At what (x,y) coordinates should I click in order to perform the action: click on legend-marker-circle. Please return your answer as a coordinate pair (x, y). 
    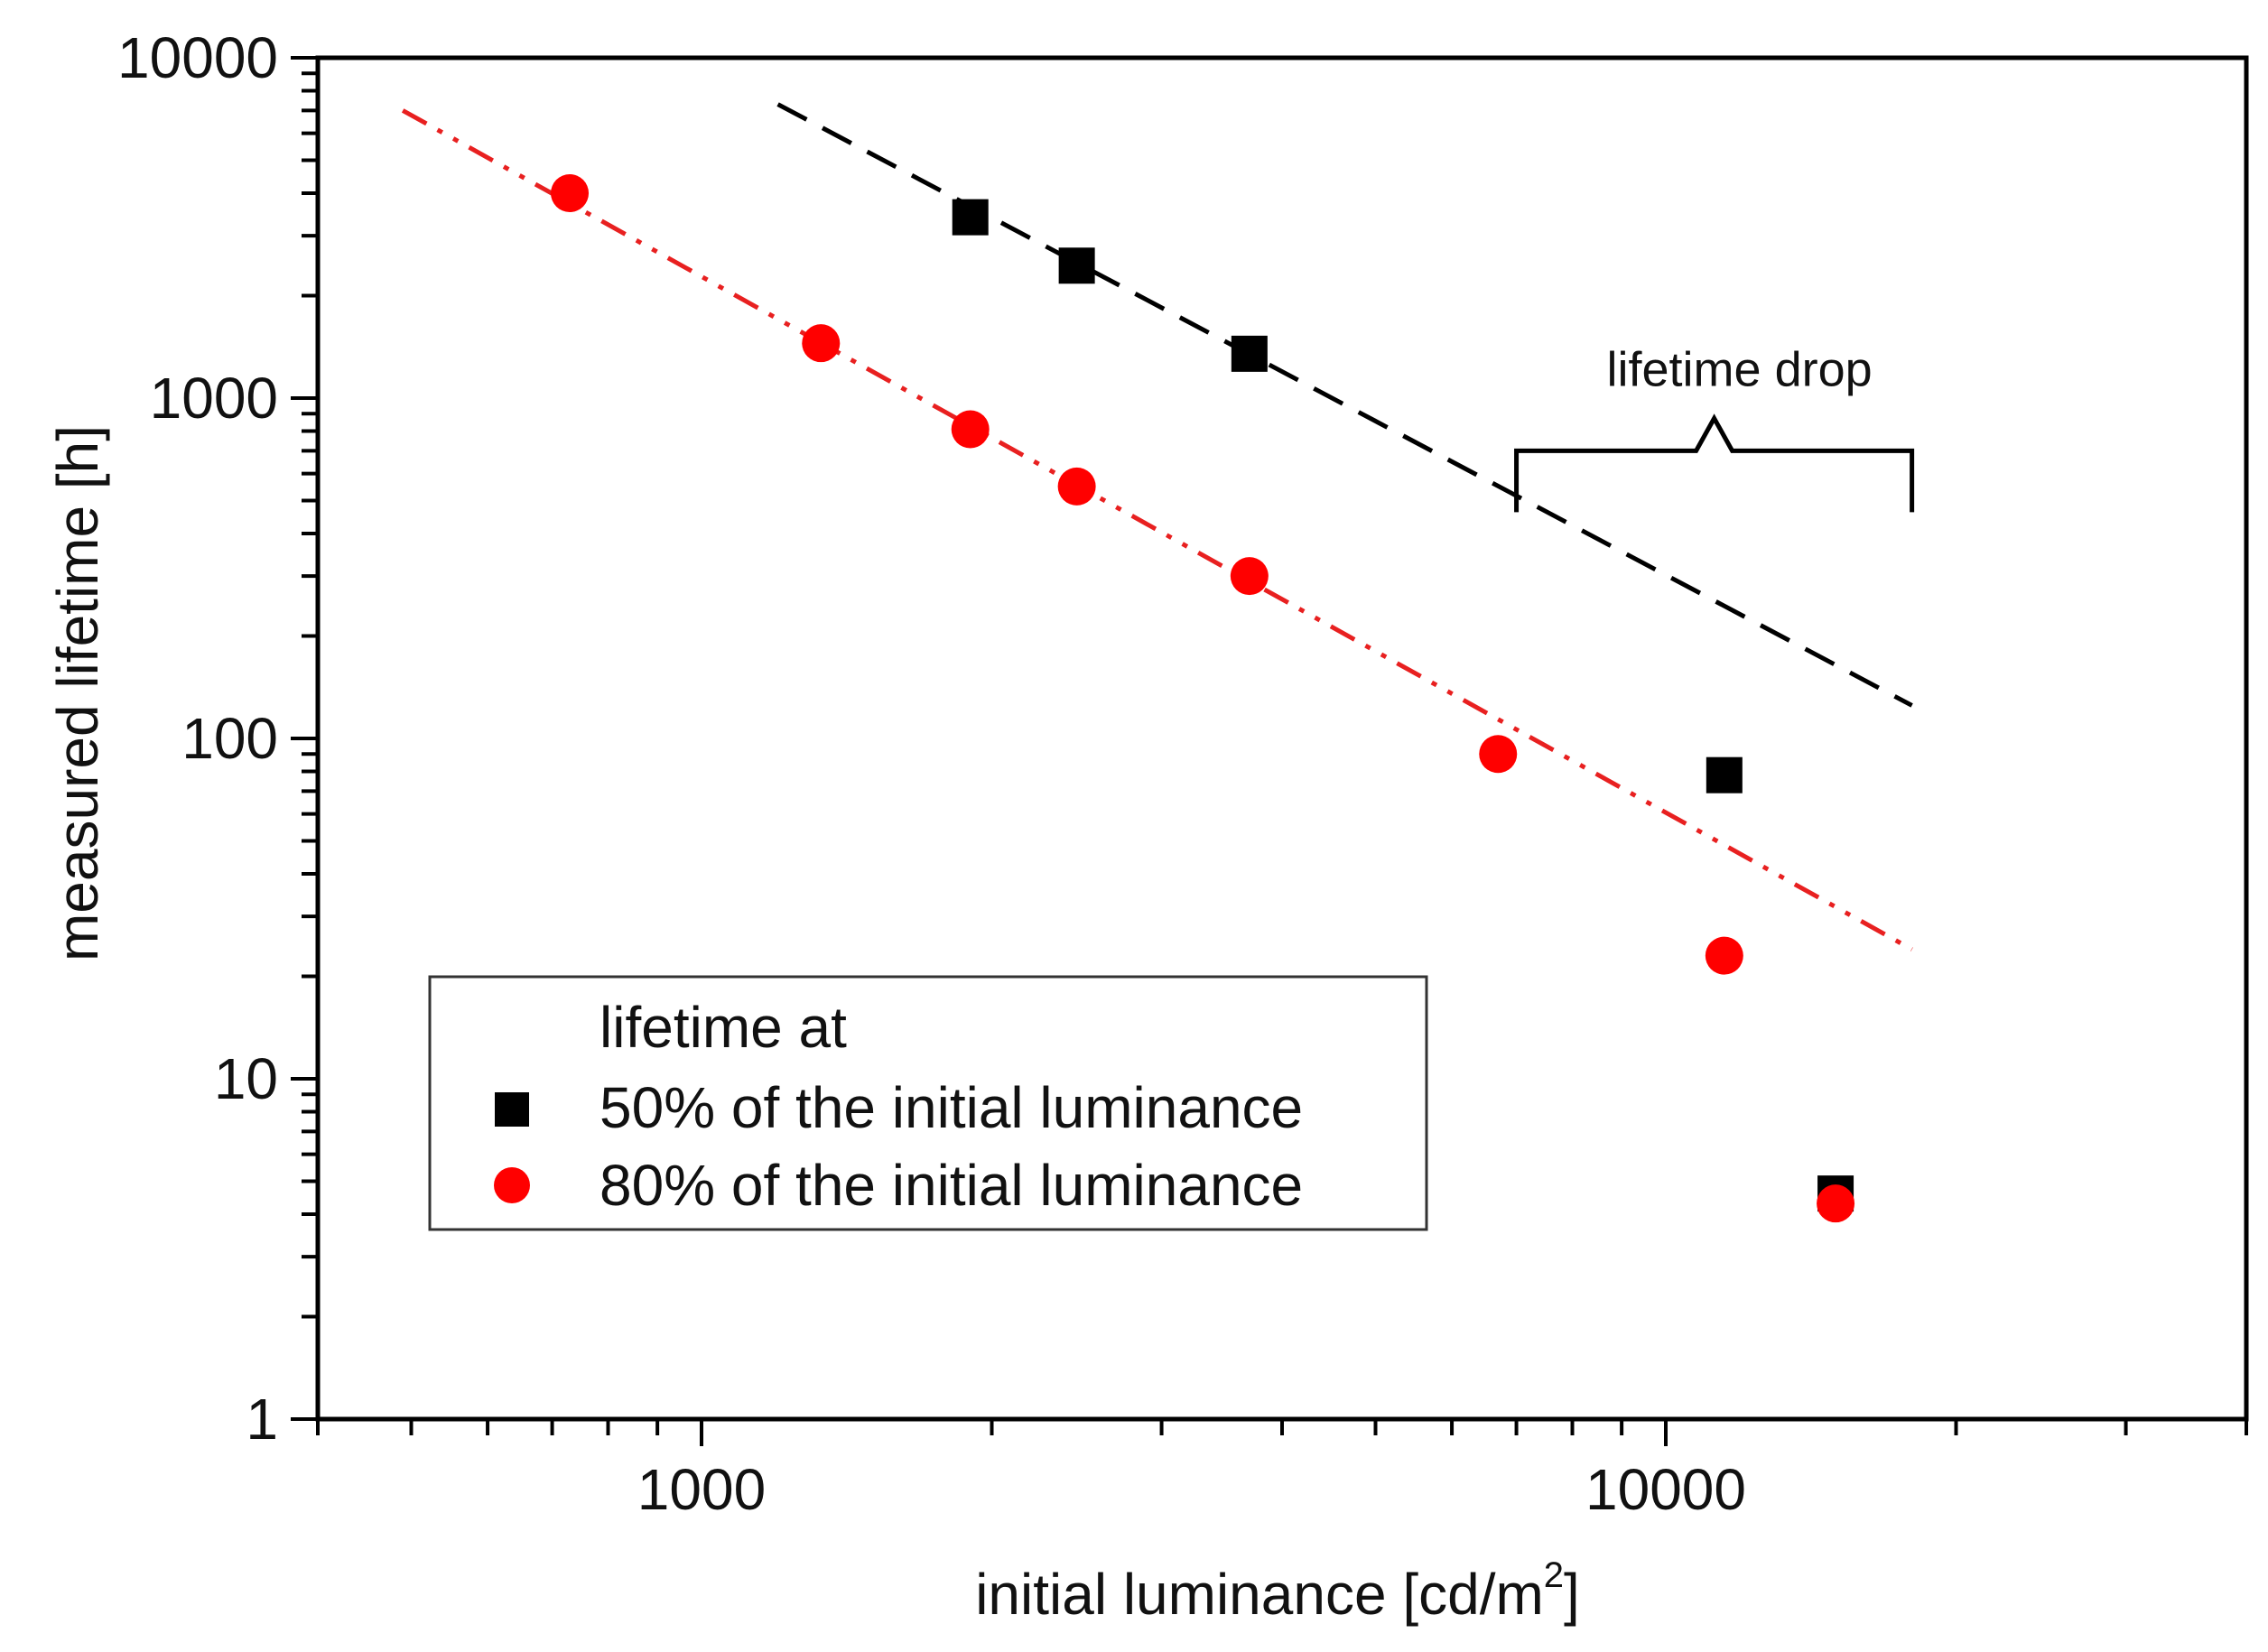
    Looking at the image, I should click on (512, 1185).